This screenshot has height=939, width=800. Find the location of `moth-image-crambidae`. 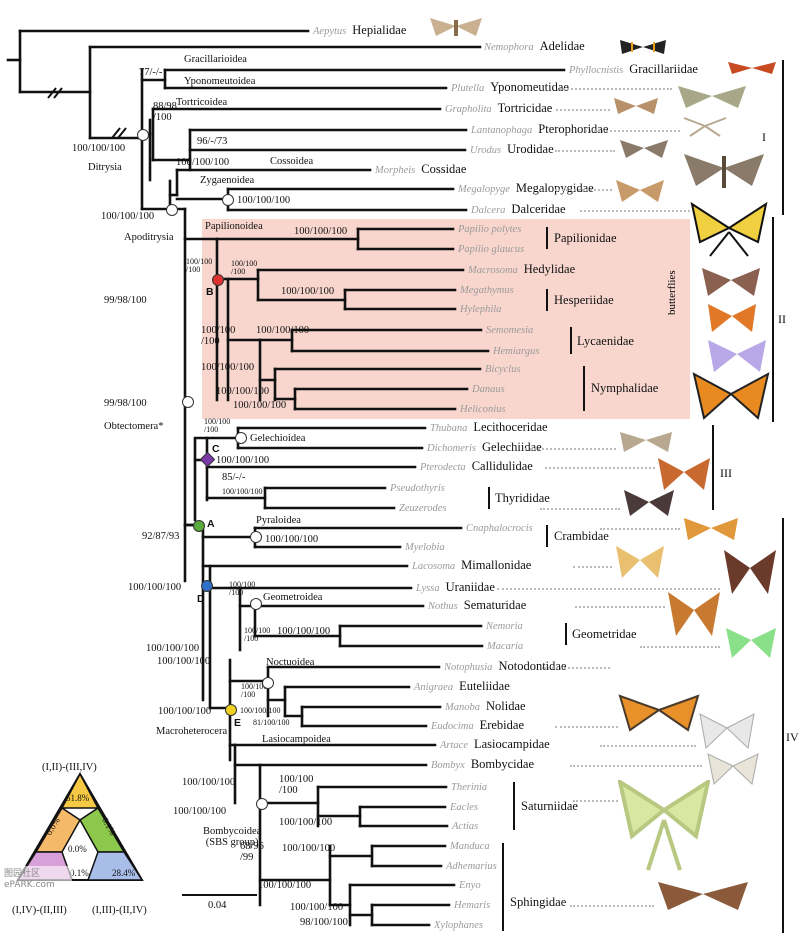

moth-image-crambidae is located at coordinates (711, 529).